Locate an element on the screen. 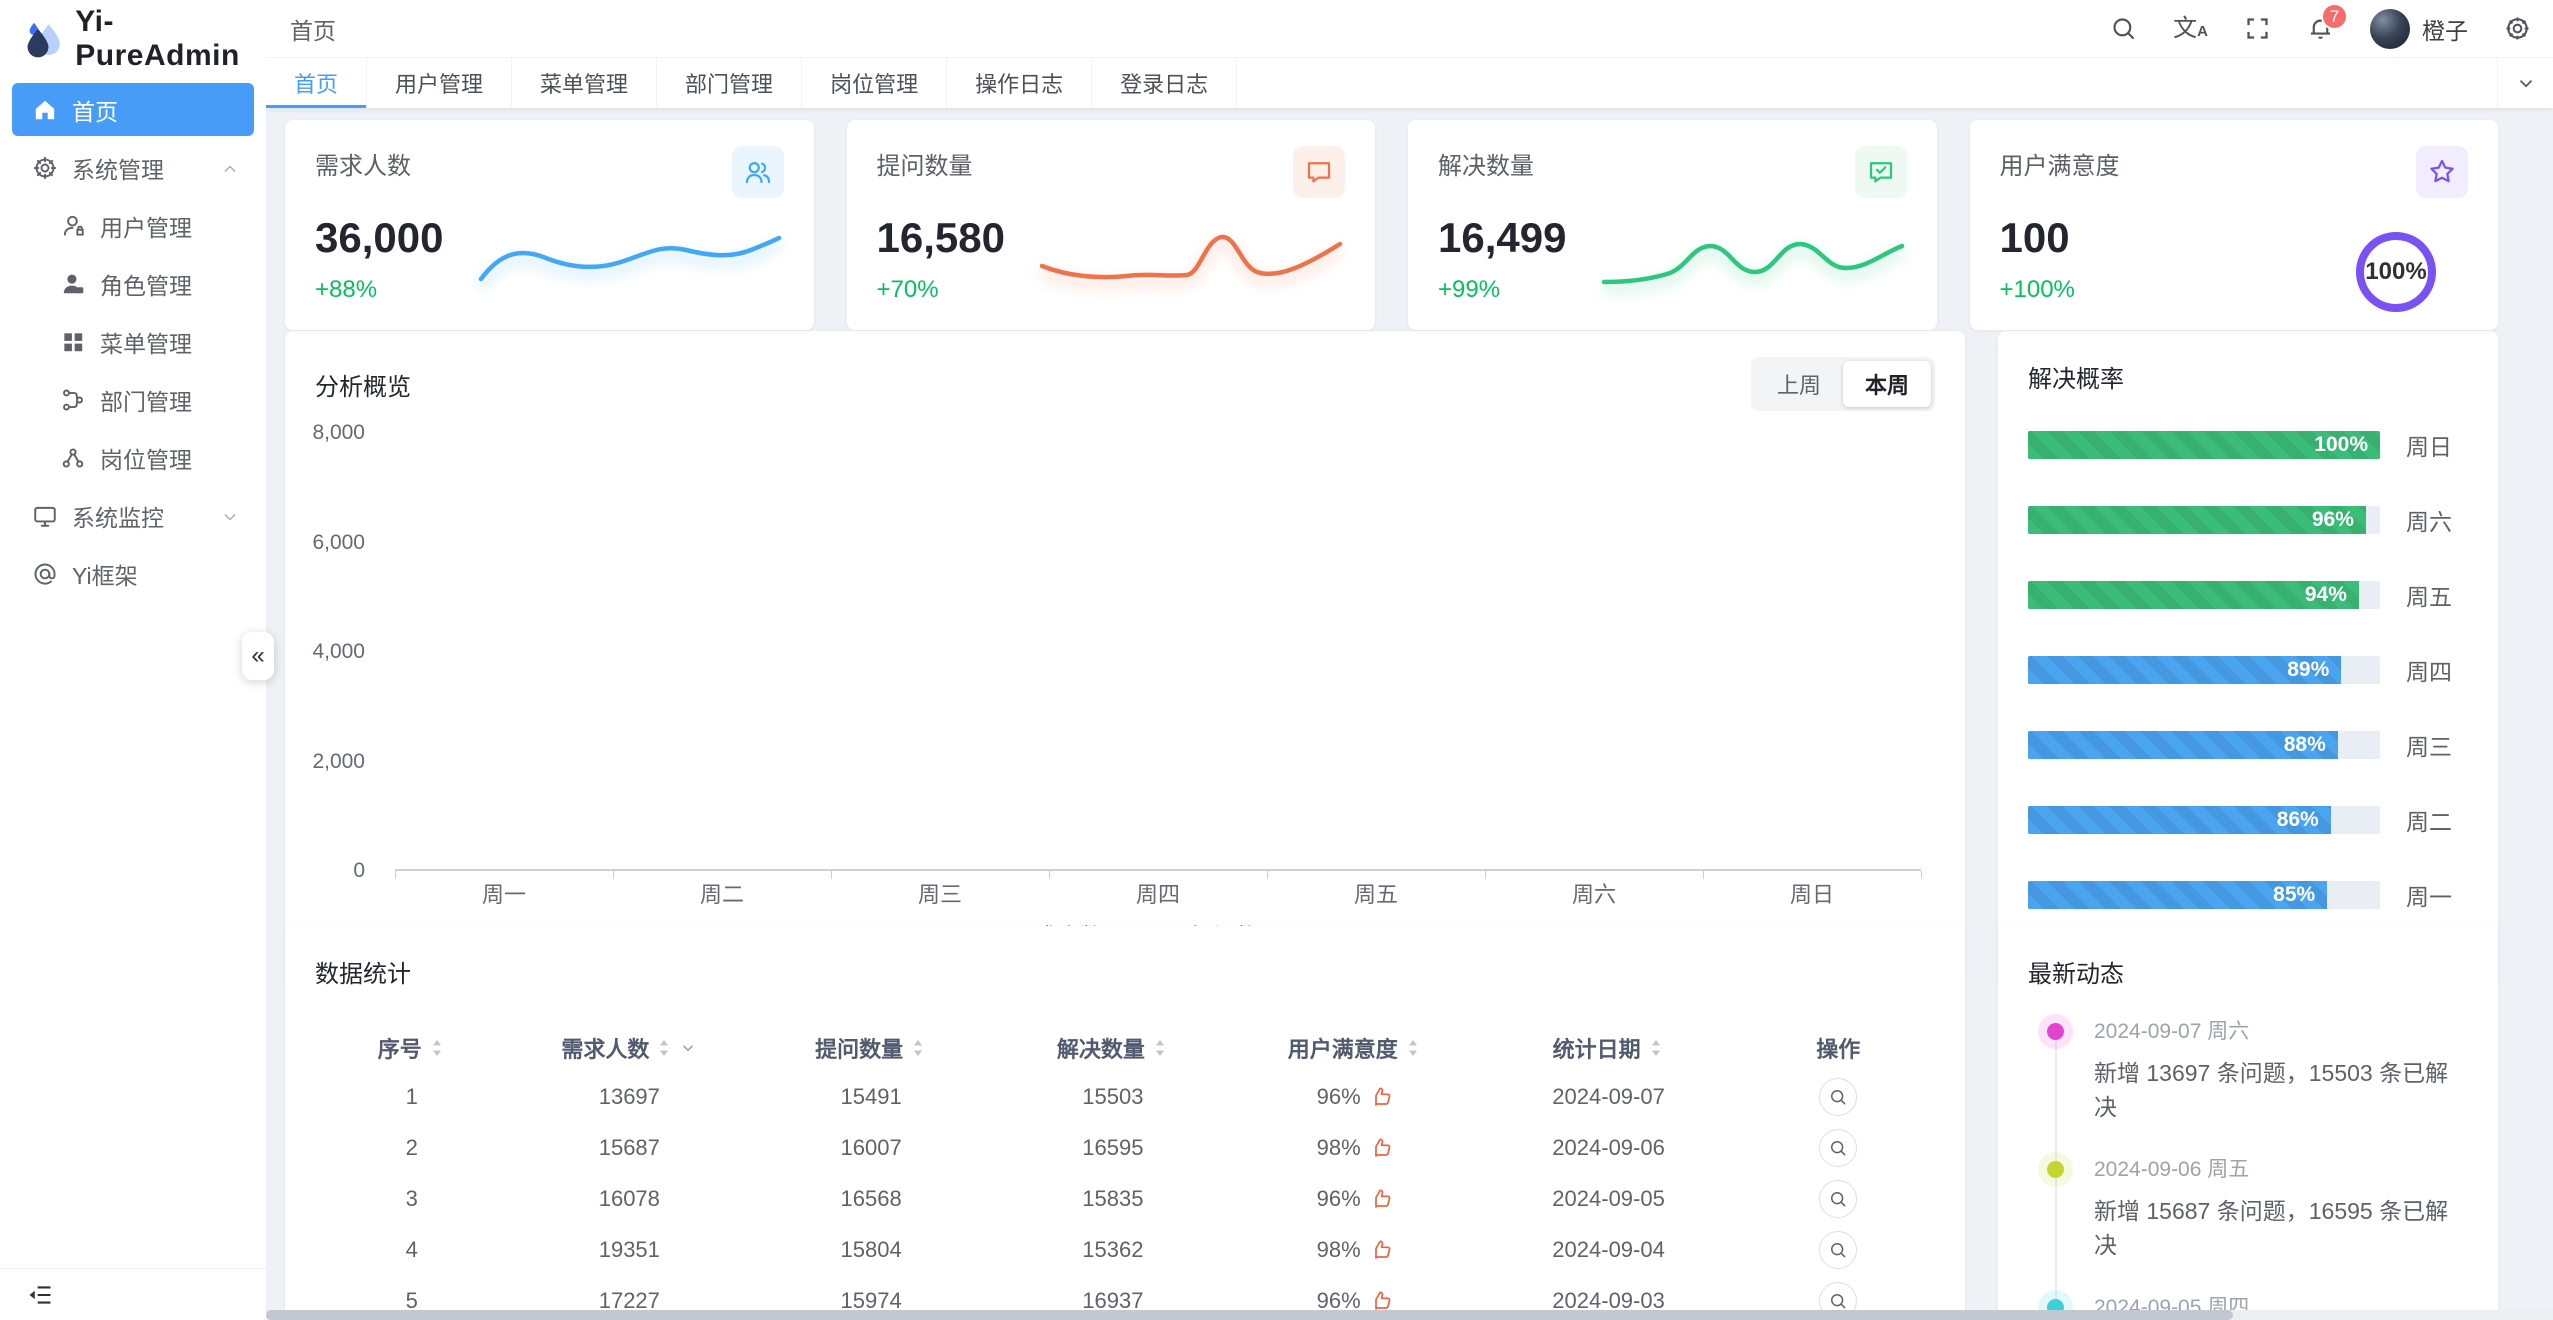 This screenshot has height=1320, width=2553. notifications-bell-icon: 7 is located at coordinates (2327, 22).